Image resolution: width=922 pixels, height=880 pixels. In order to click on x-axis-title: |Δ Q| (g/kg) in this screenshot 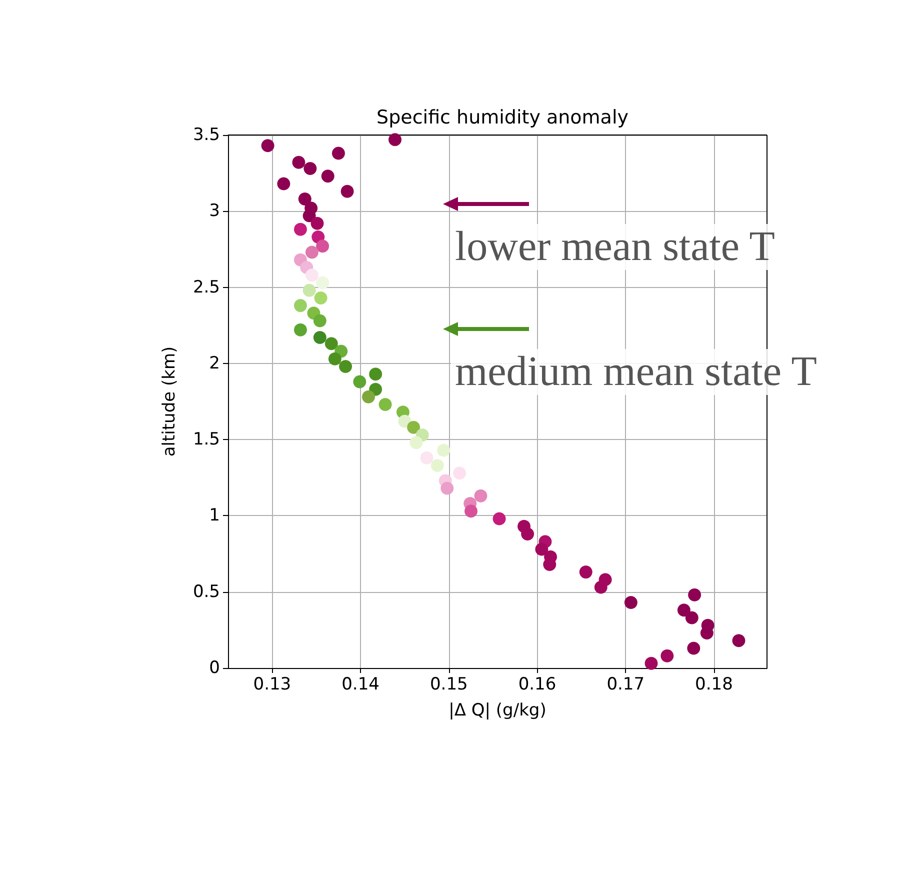, I will do `click(497, 710)`.